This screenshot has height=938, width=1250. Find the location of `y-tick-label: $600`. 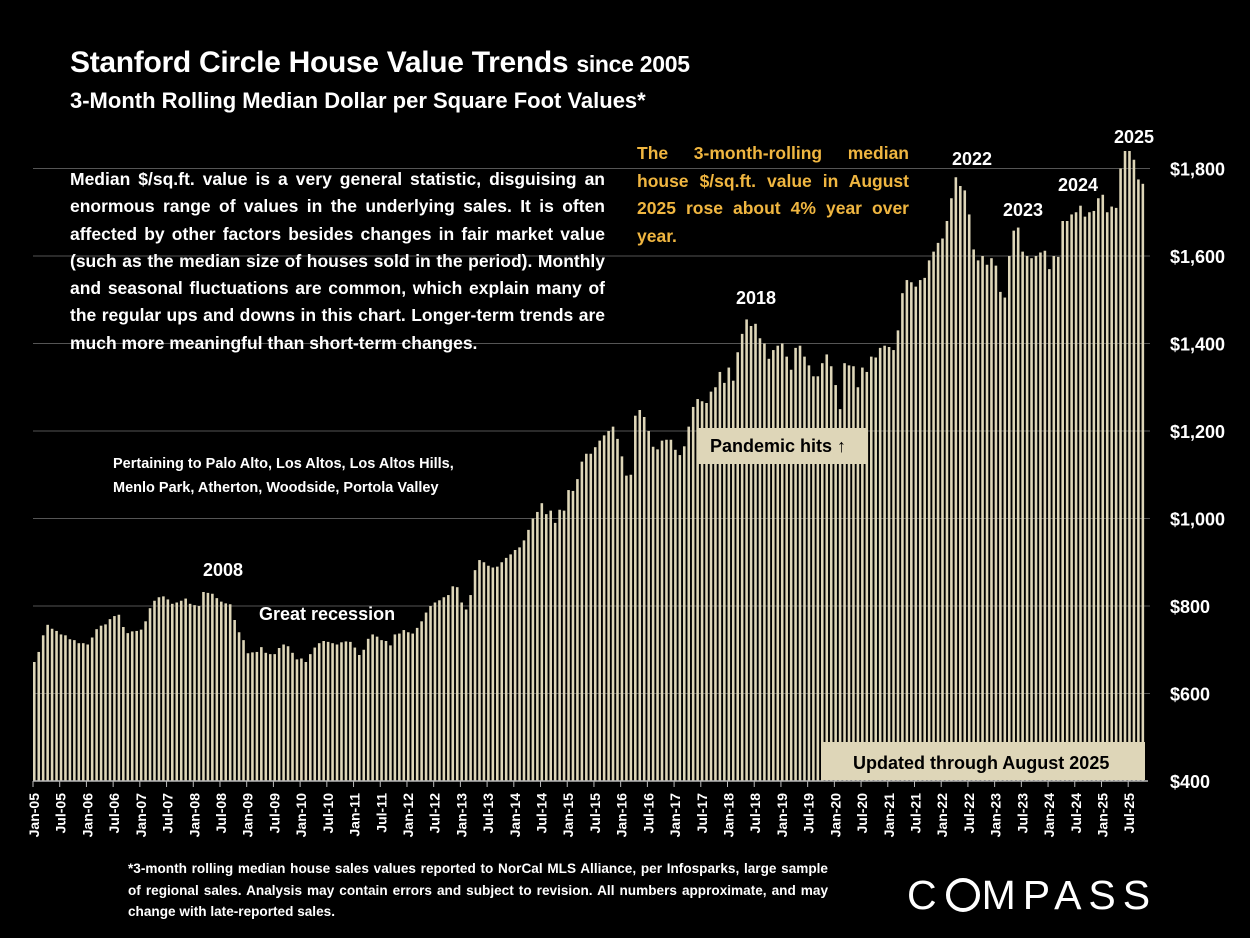

y-tick-label: $600 is located at coordinates (1190, 695).